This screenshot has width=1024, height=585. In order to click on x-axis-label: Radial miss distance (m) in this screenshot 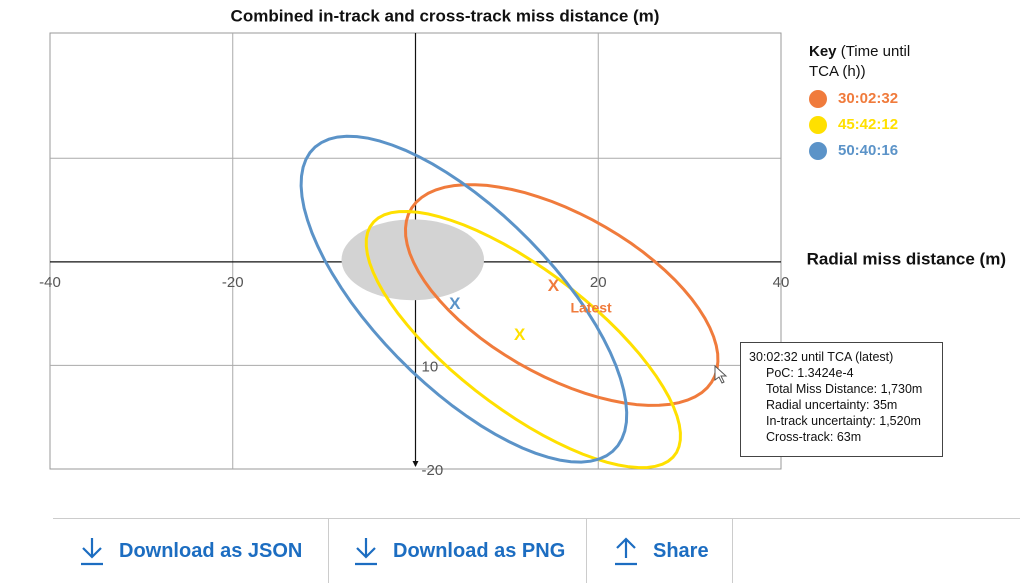, I will do `click(906, 258)`.